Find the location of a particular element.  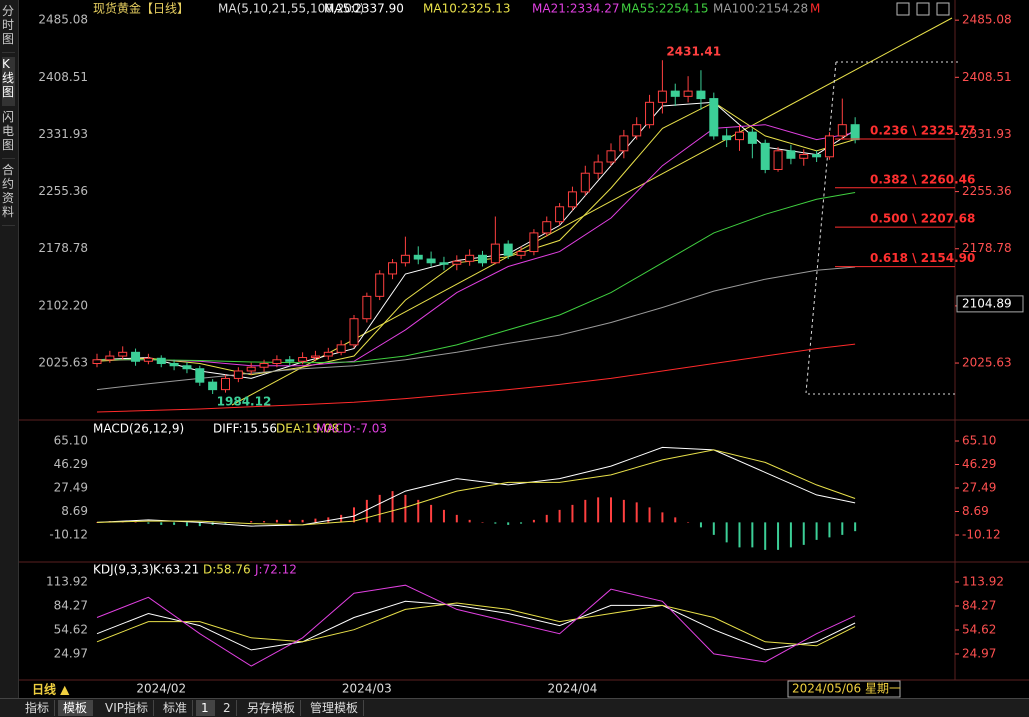

legend-entry: MA21:2334.27 is located at coordinates (576, 9).